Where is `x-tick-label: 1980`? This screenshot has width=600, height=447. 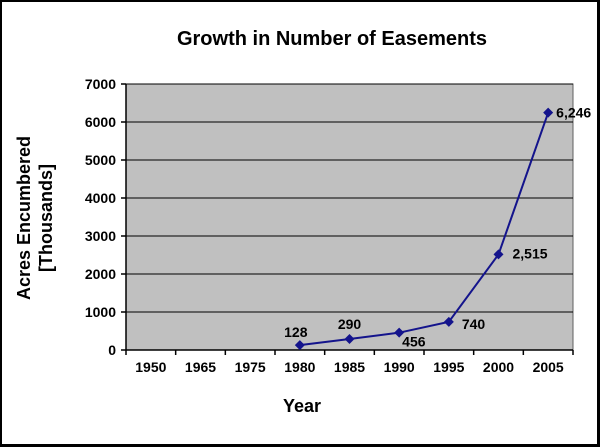
x-tick-label: 1980 is located at coordinates (299, 367).